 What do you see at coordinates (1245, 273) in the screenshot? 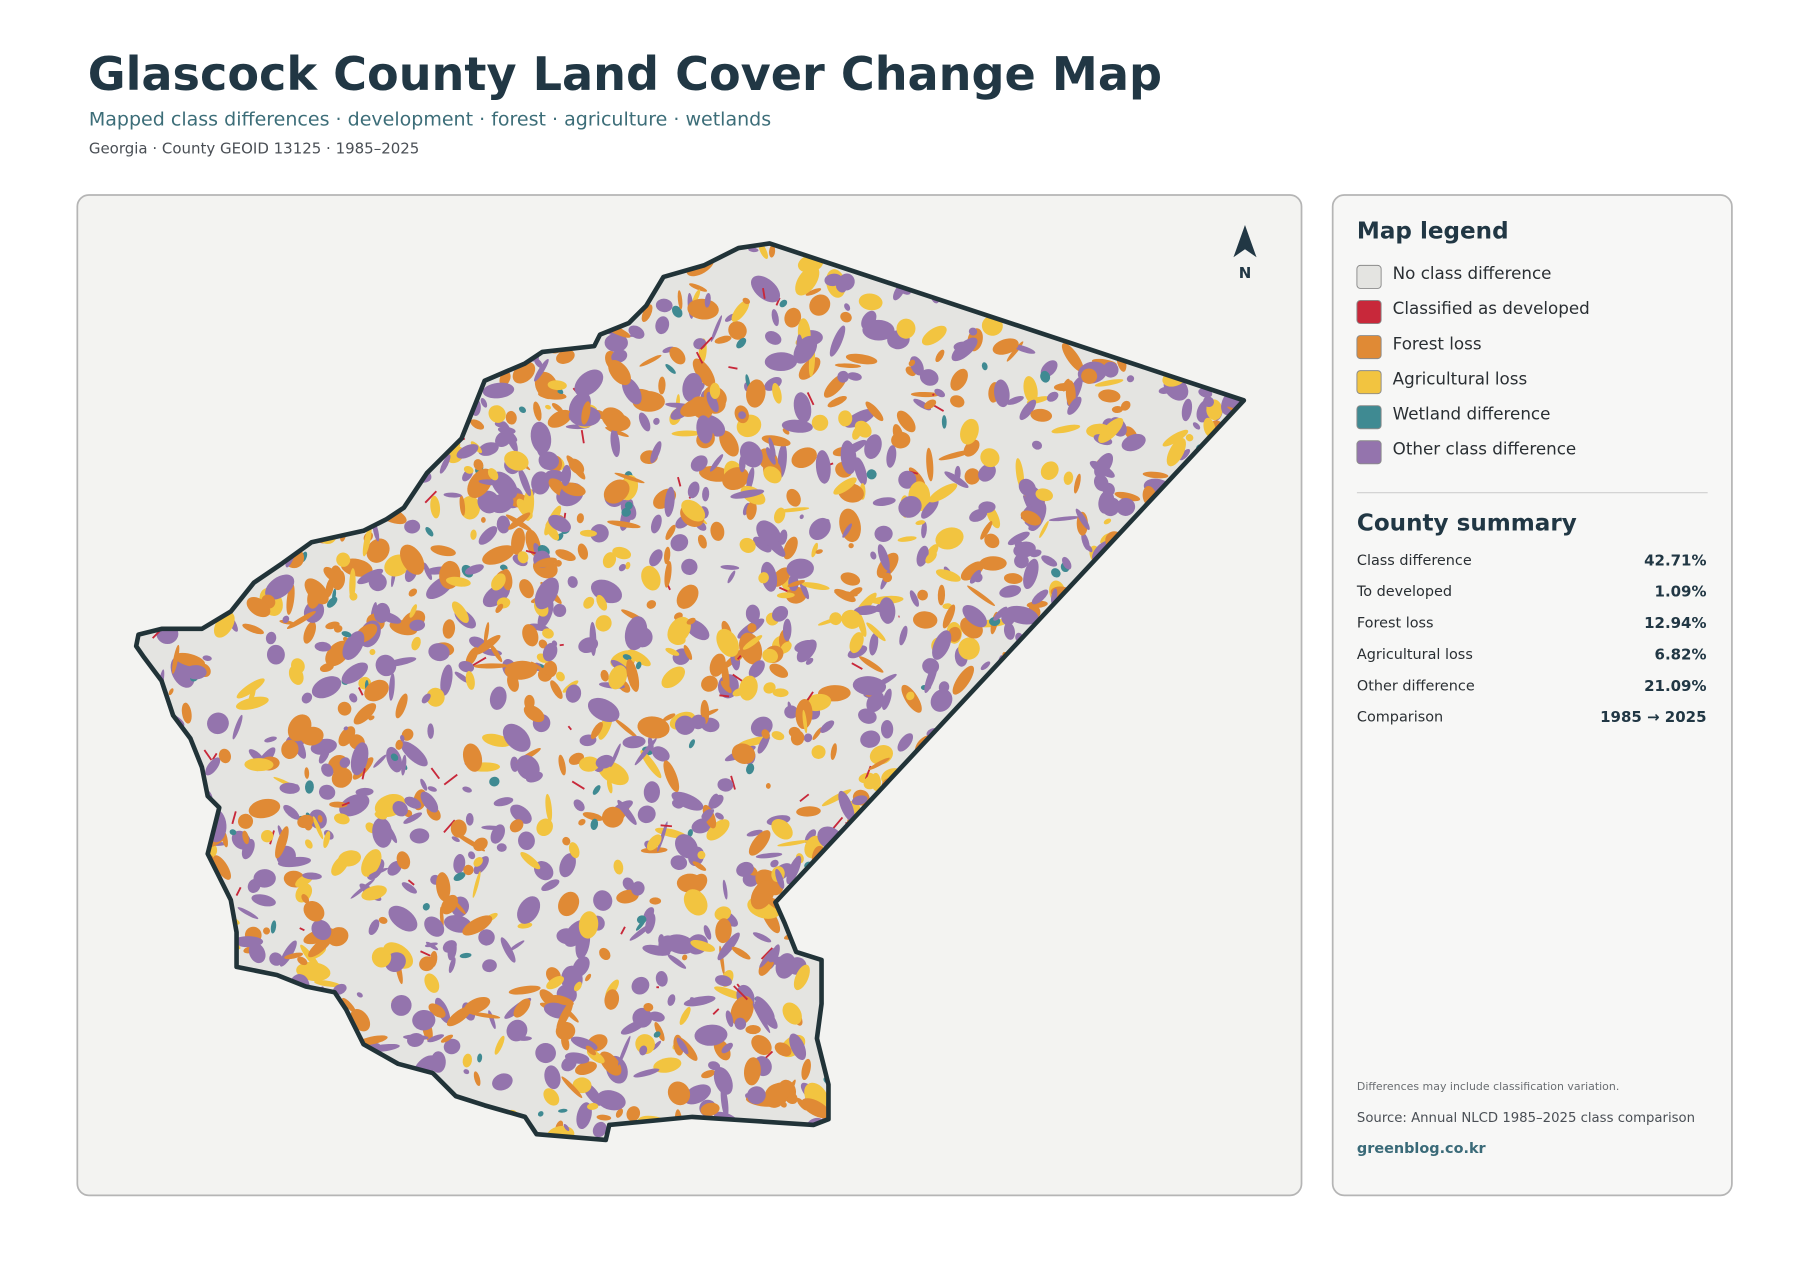
I see `north-label: N` at bounding box center [1245, 273].